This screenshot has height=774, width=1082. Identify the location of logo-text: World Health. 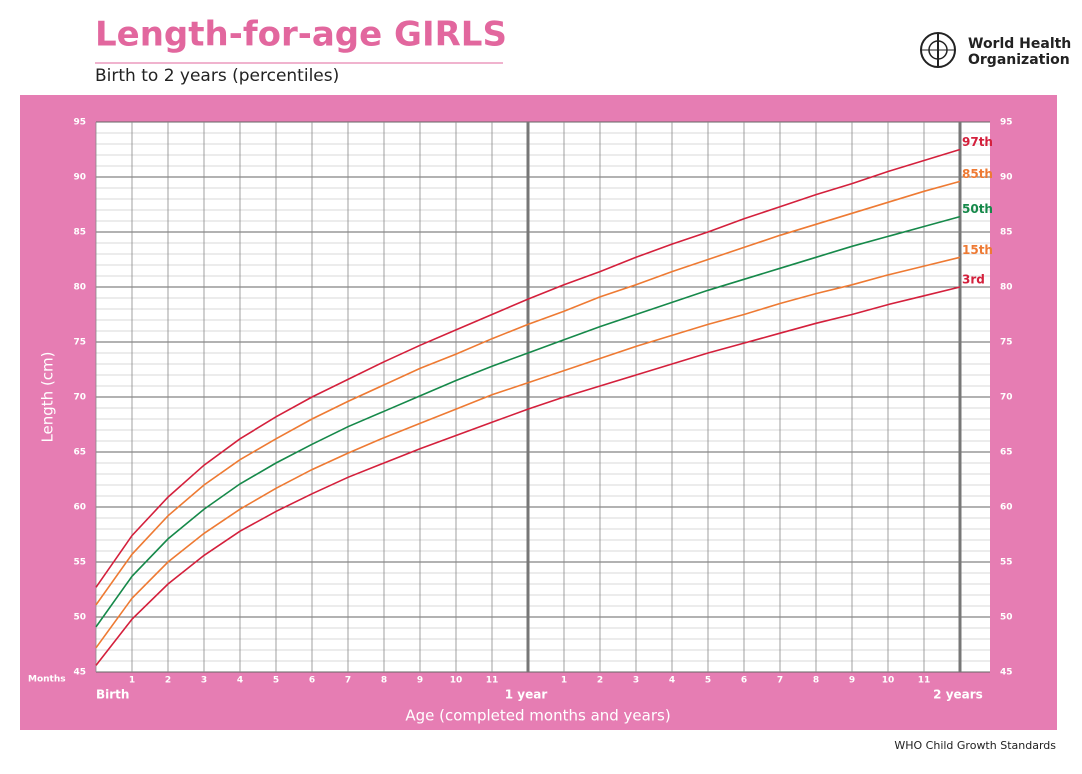
(1019, 44).